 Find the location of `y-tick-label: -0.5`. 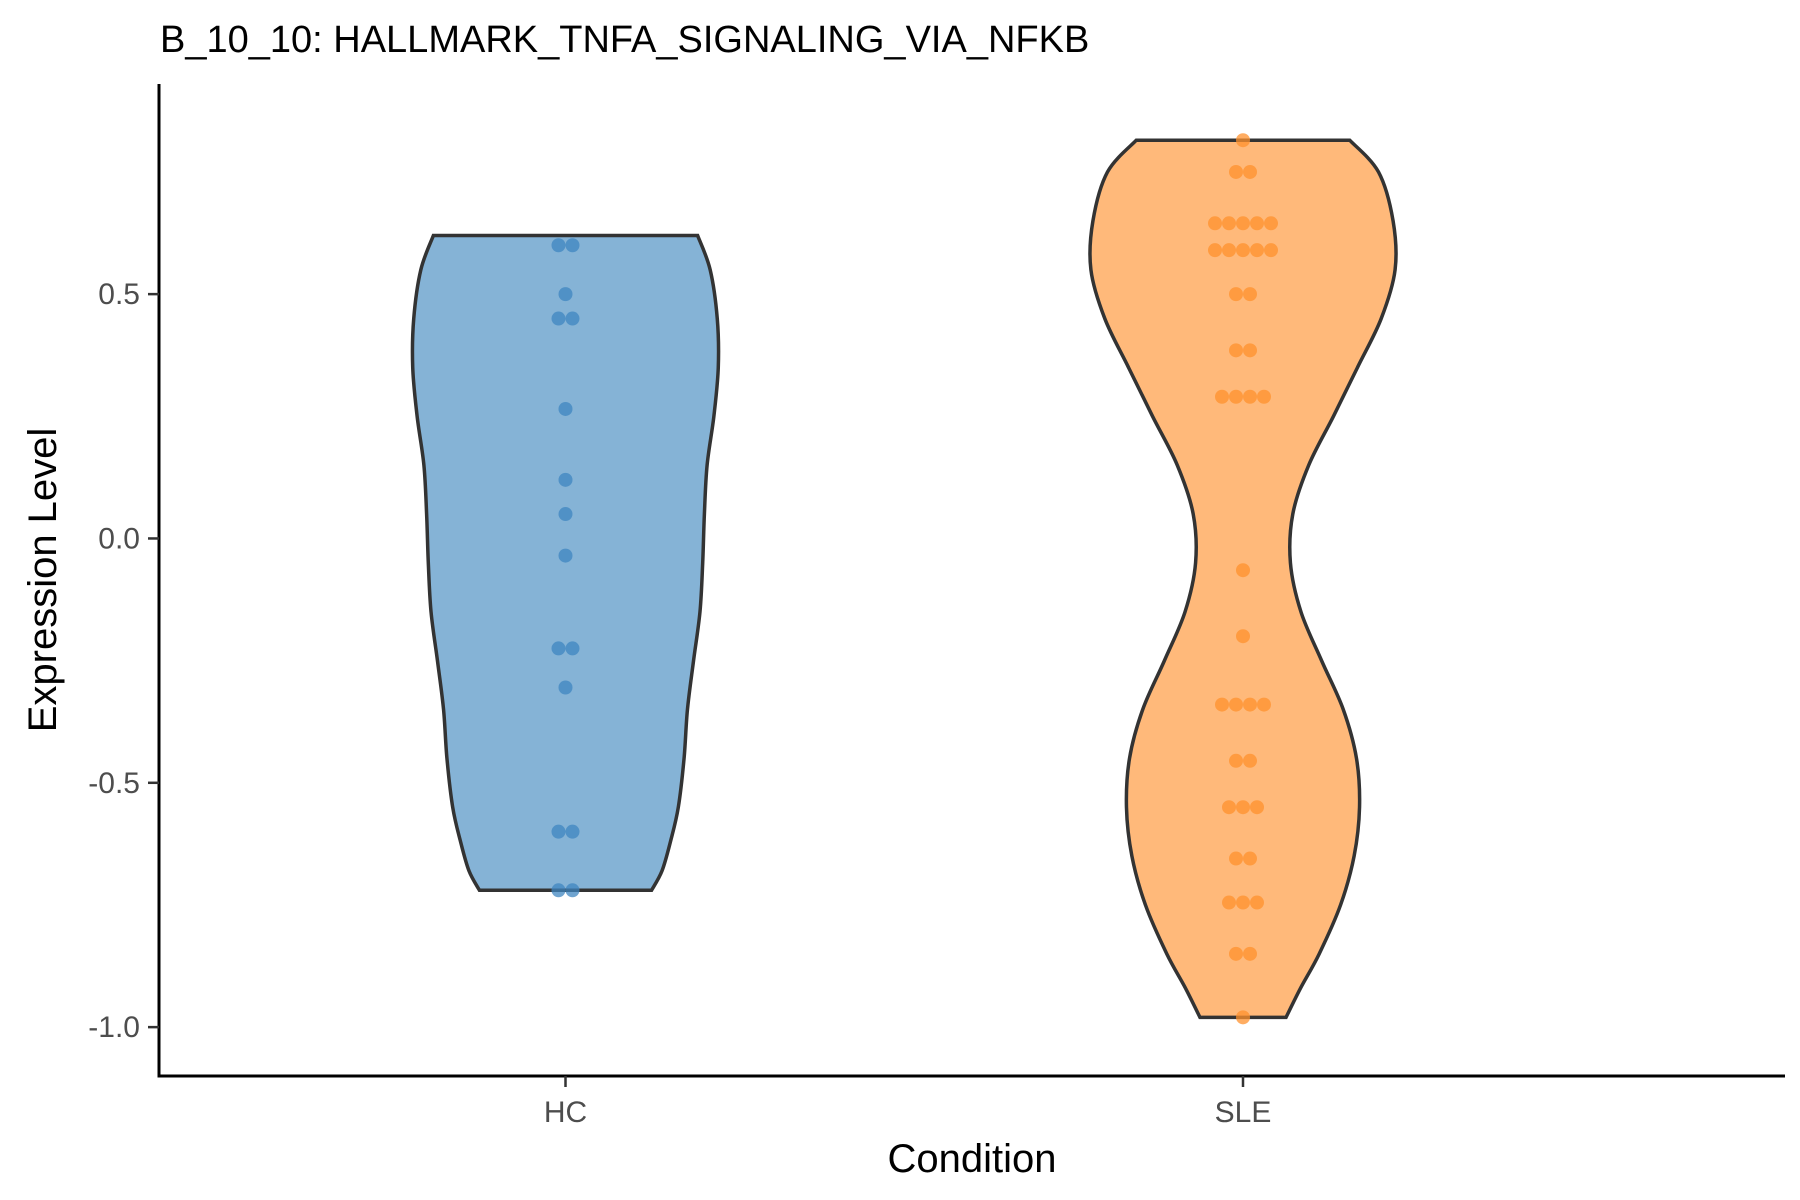

y-tick-label: -0.5 is located at coordinates (114, 783).